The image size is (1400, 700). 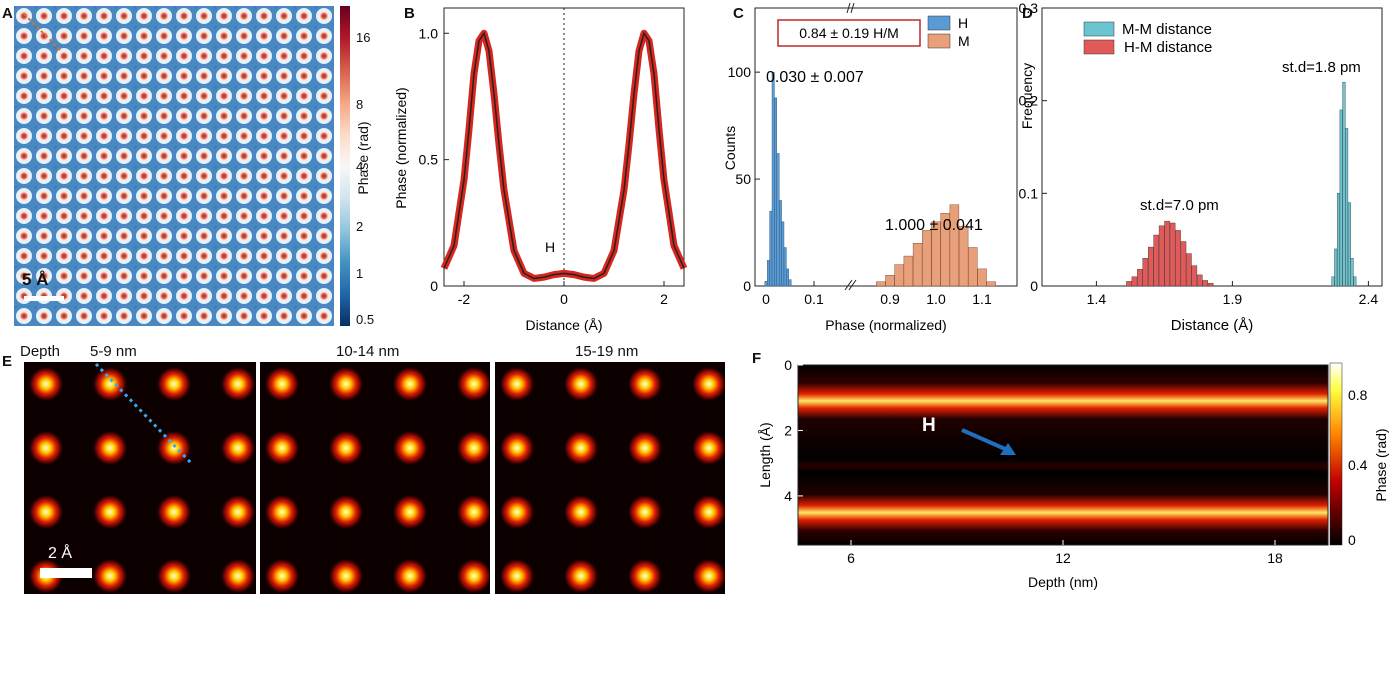 What do you see at coordinates (113, 351) in the screenshot?
I see `depth-slice-label: 5-9 nm` at bounding box center [113, 351].